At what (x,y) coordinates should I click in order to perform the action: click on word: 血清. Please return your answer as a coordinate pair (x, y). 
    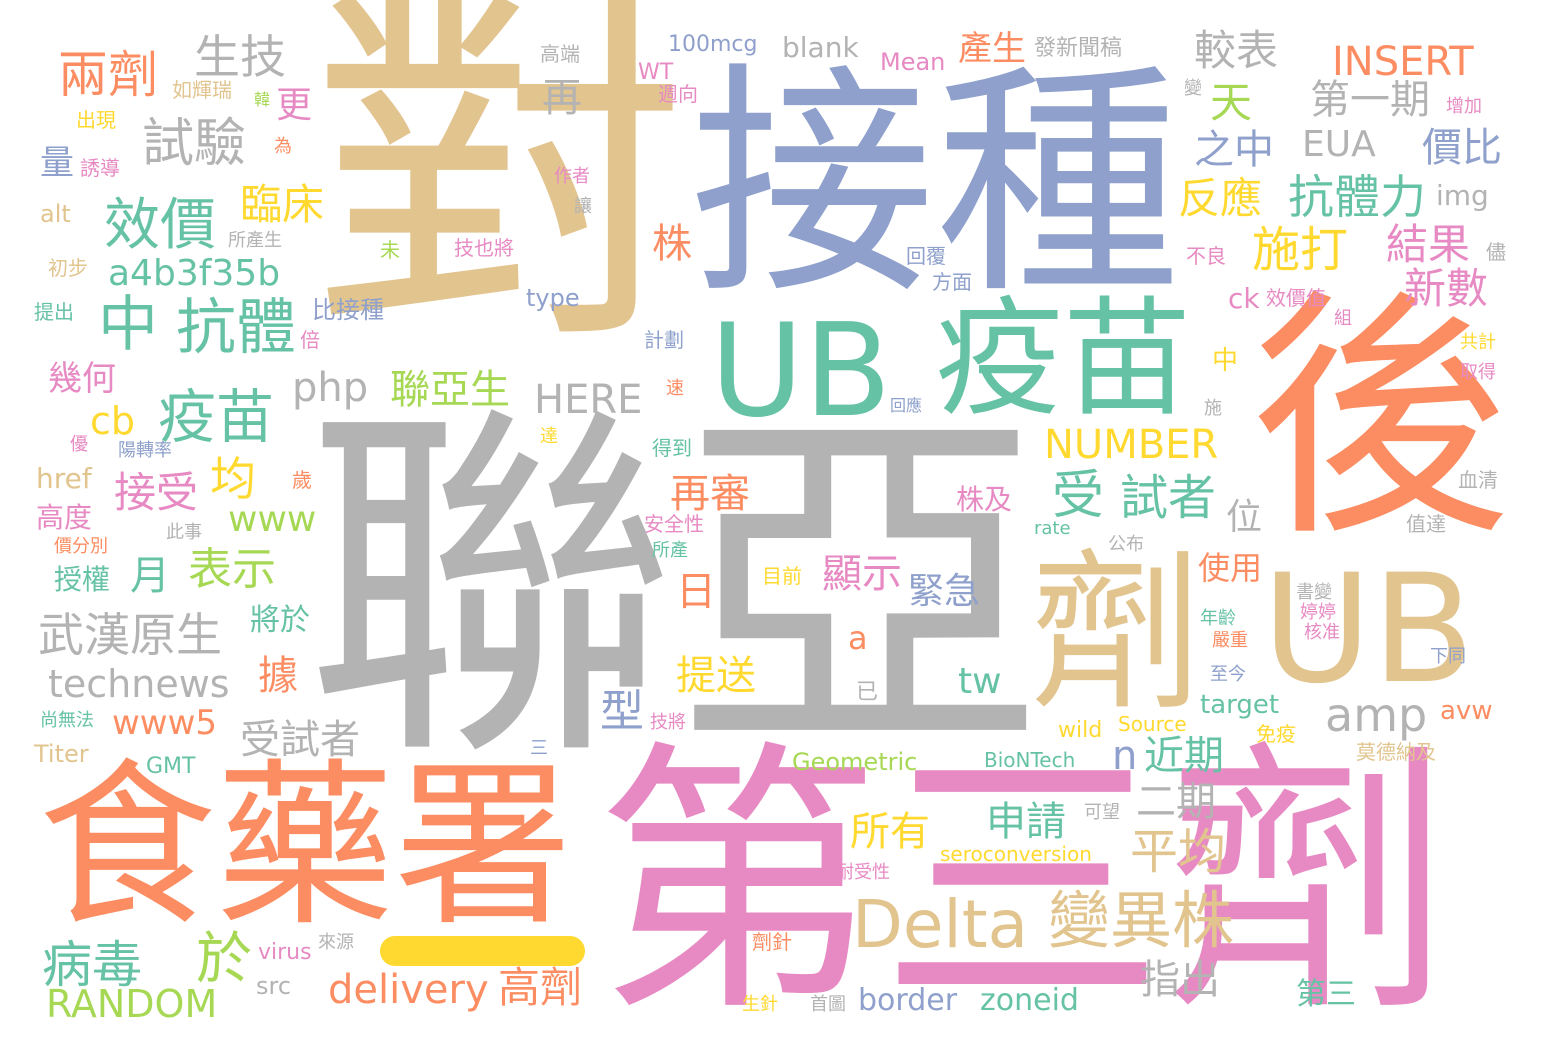
    Looking at the image, I should click on (1478, 480).